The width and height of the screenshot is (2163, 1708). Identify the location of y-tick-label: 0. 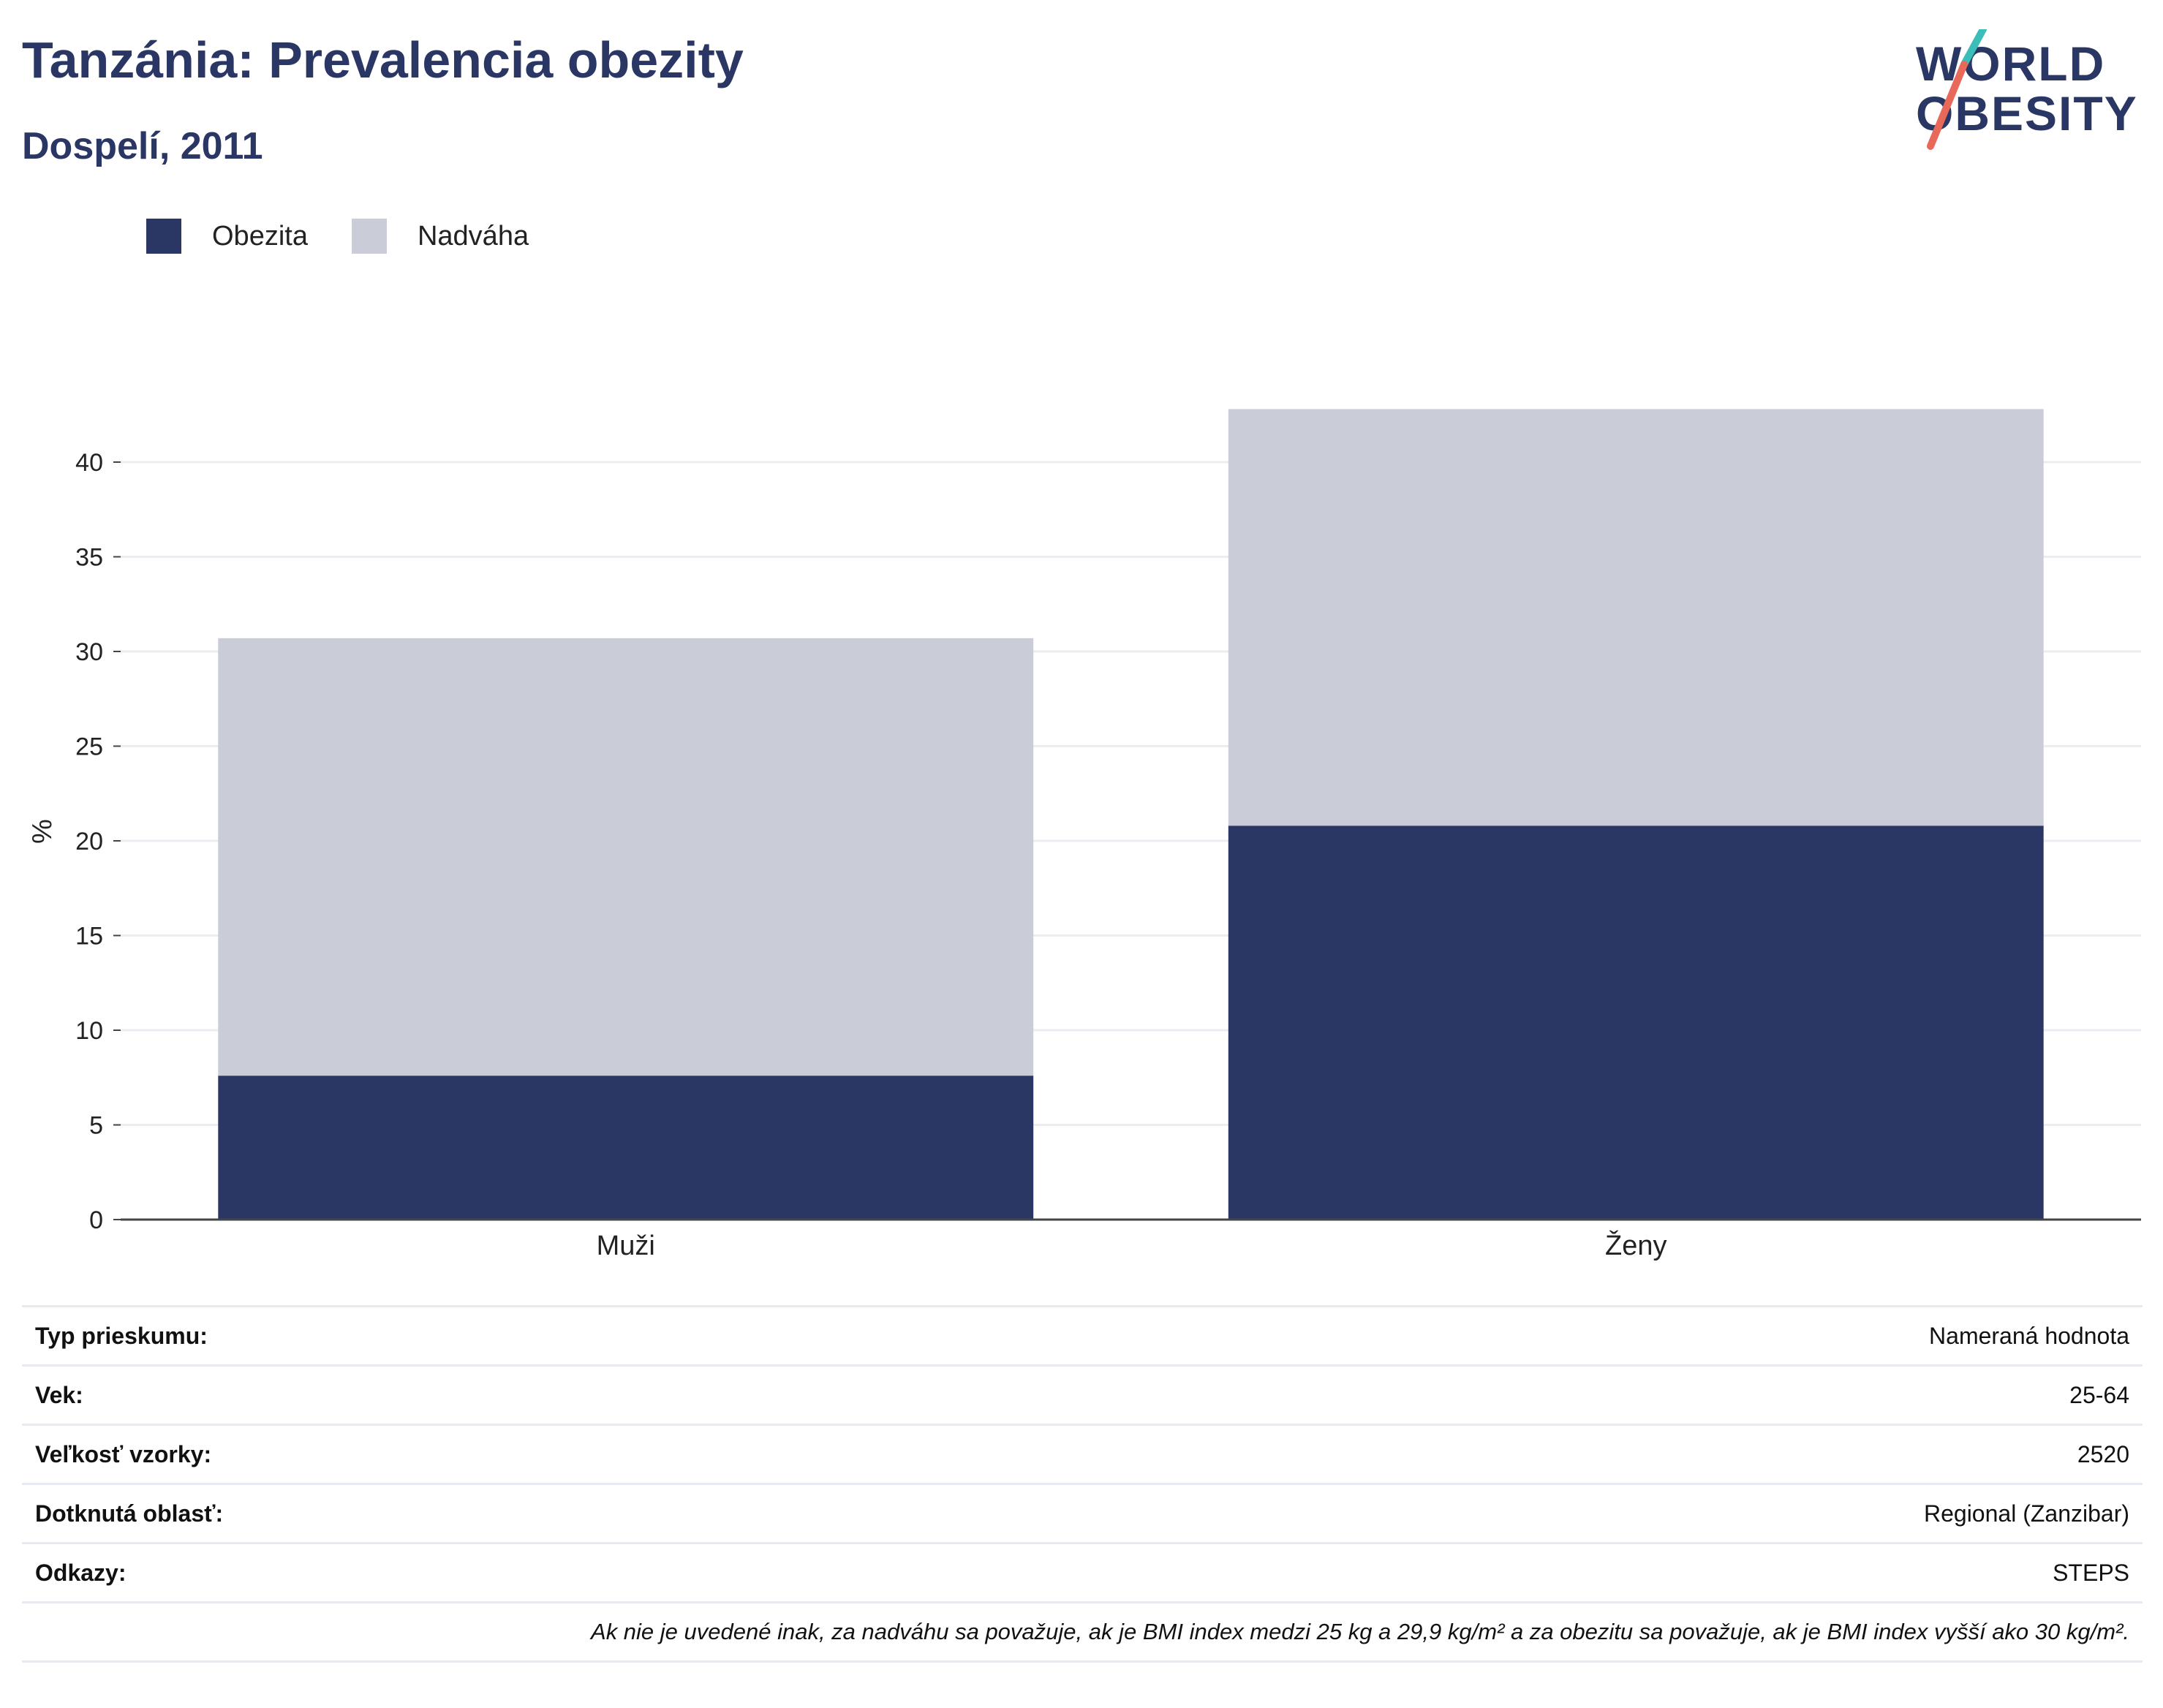
(96, 1220).